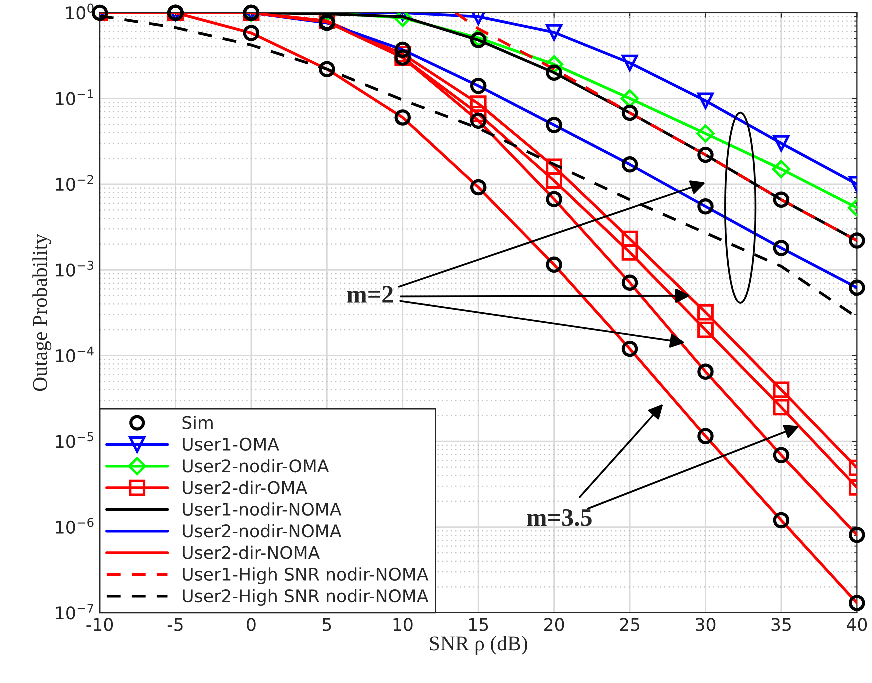 The width and height of the screenshot is (872, 683). Describe the element at coordinates (75, 268) in the screenshot. I see `y-tick-label: 10$^{−3}$` at that location.